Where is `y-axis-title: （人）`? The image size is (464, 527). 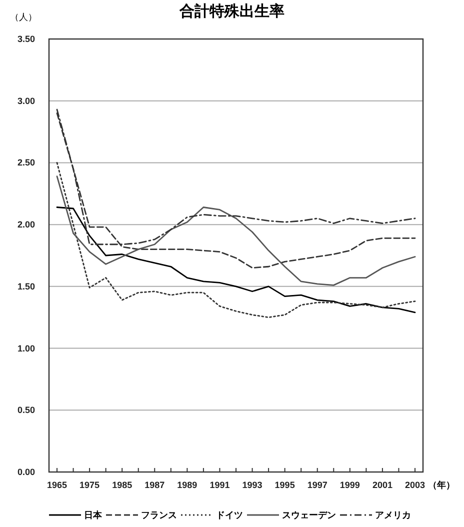 y-axis-title: （人） is located at coordinates (23, 17).